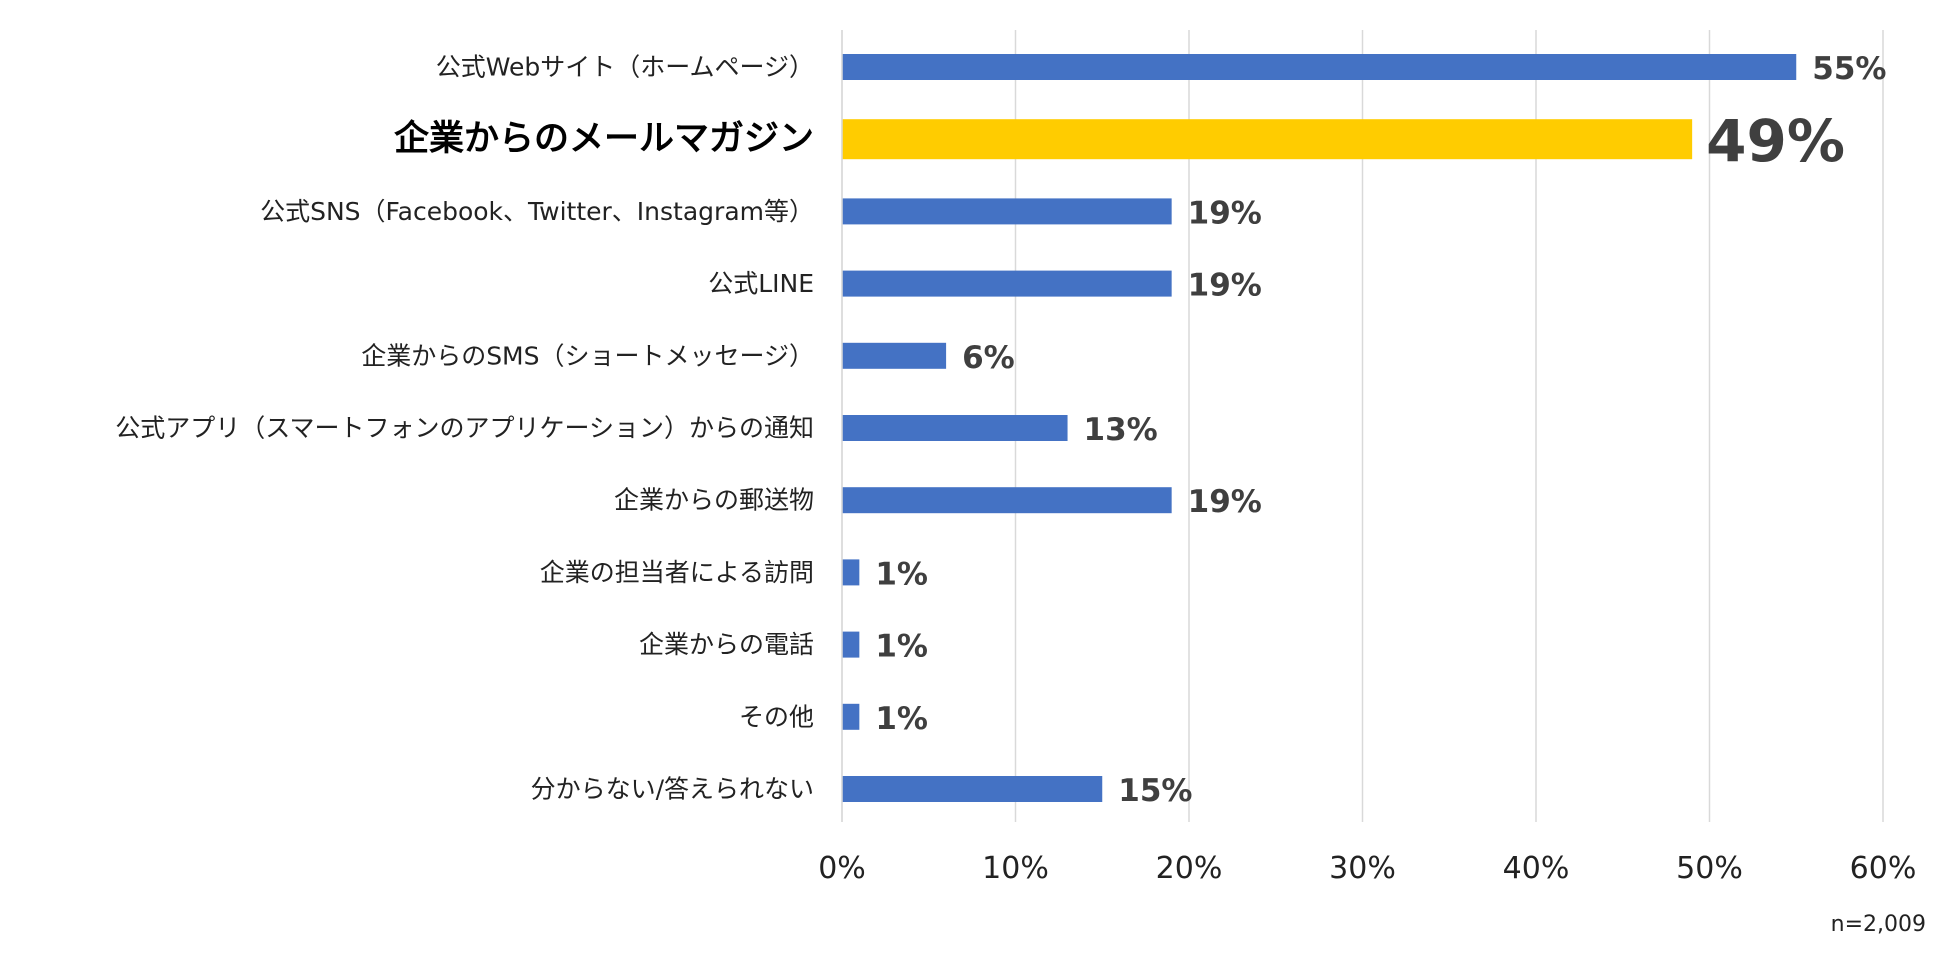 The width and height of the screenshot is (1950, 955). I want to click on x-tick-label-3: 30%, so click(1362, 868).